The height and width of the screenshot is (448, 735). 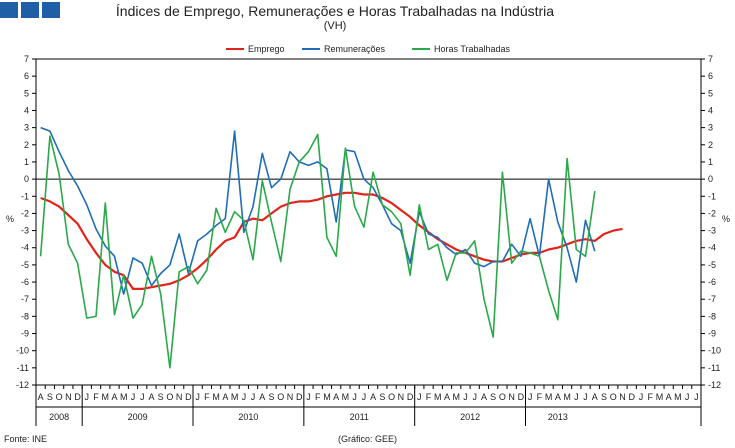 I want to click on y-tick-label-left: -11, so click(x=23, y=368).